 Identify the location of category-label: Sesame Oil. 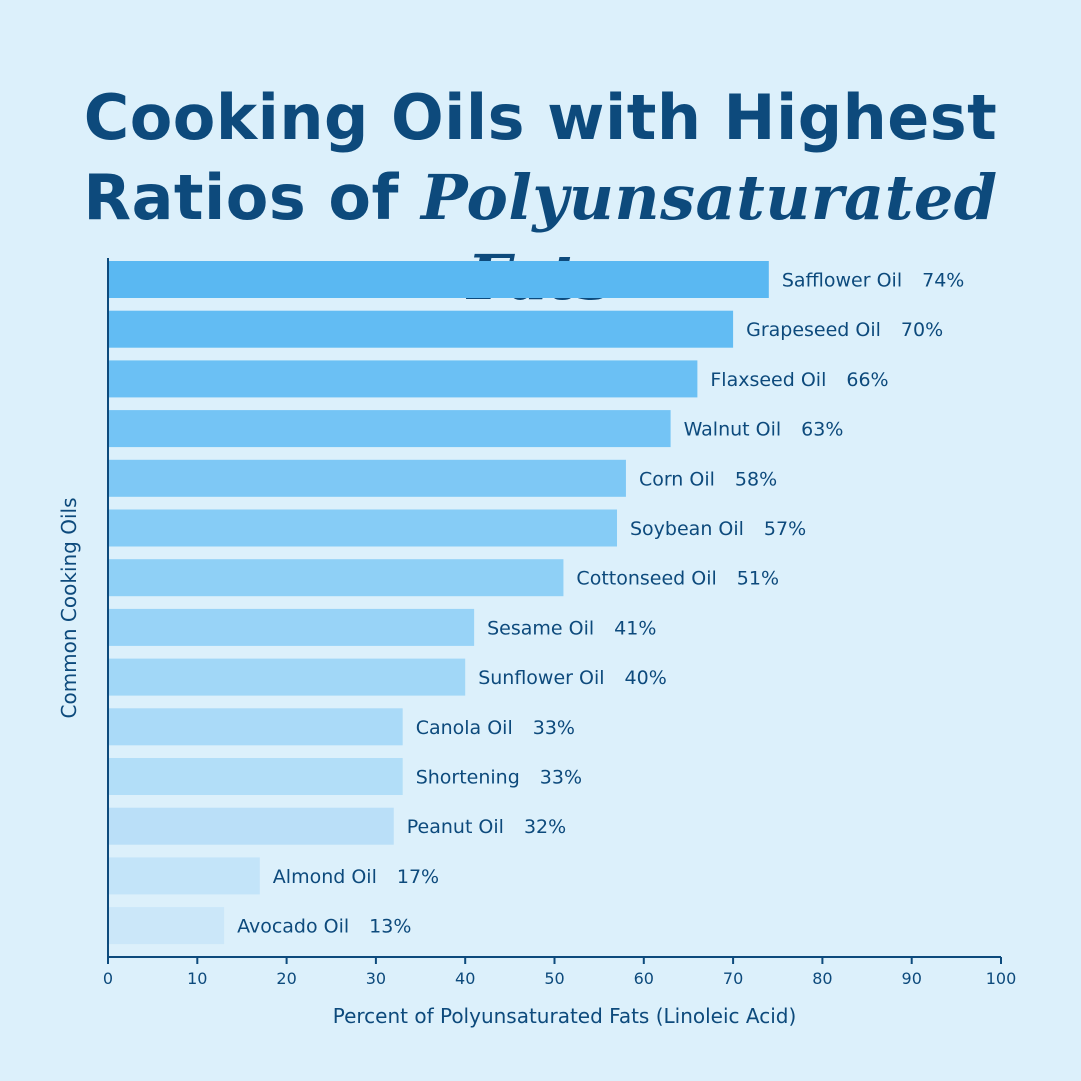
(540, 628).